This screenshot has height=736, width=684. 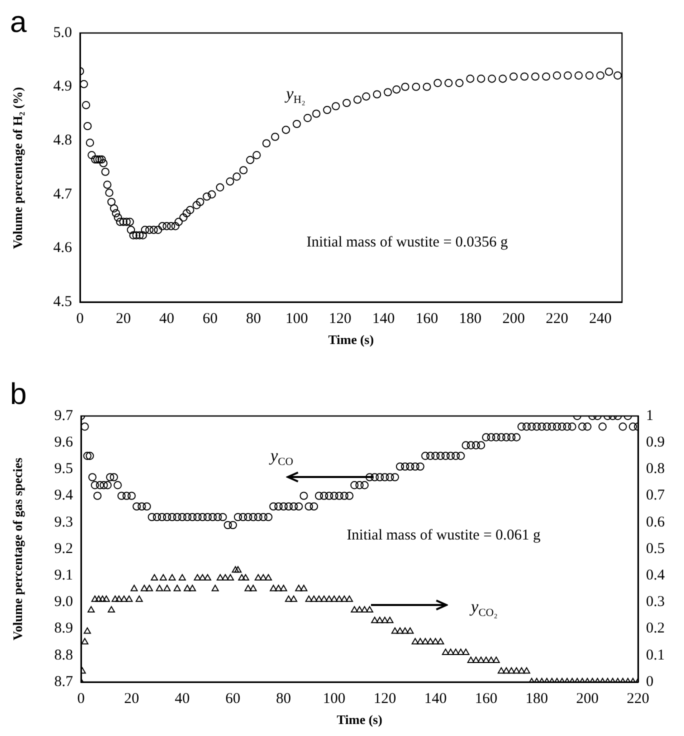 What do you see at coordinates (63, 602) in the screenshot?
I see `y-tick-label: 9.0` at bounding box center [63, 602].